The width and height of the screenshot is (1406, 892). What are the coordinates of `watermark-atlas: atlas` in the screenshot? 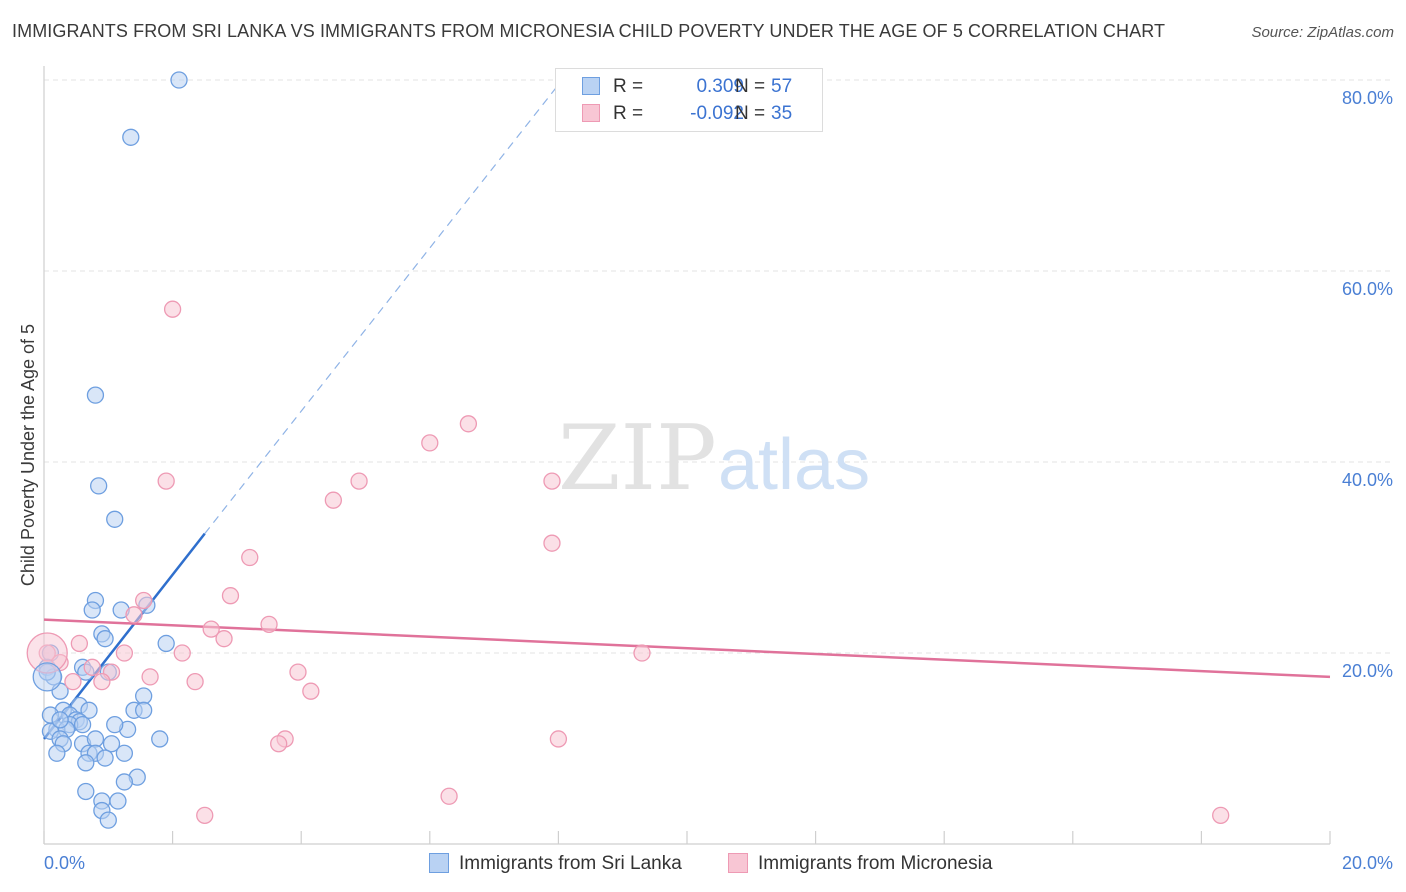 It's located at (794, 465).